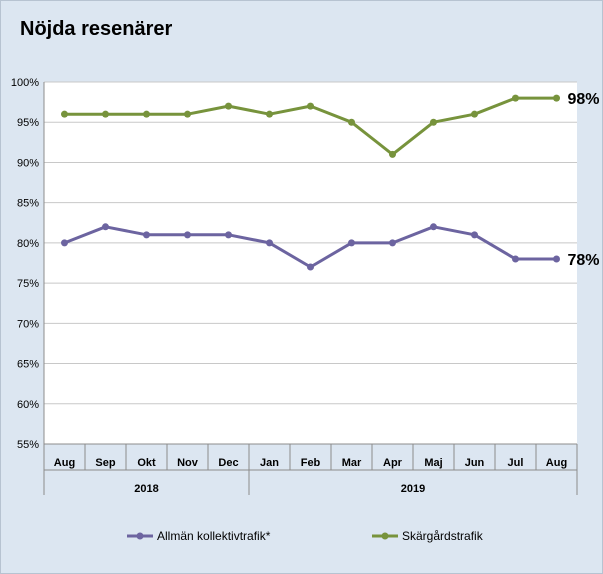 This screenshot has height=574, width=603. Describe the element at coordinates (28, 405) in the screenshot. I see `y-tick-label: 60%` at that location.